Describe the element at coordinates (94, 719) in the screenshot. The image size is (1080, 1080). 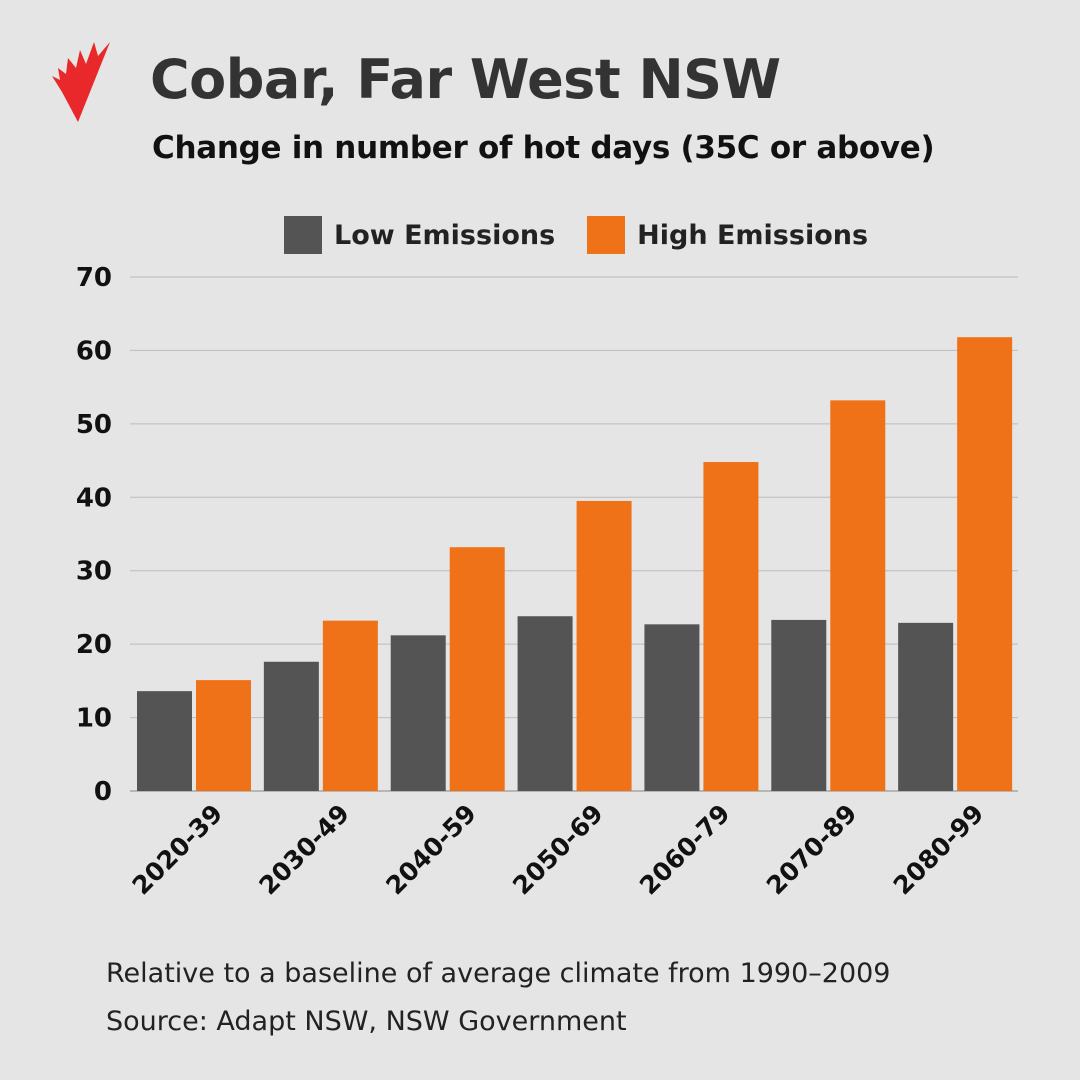
I see `y-tick-label: 10` at that location.